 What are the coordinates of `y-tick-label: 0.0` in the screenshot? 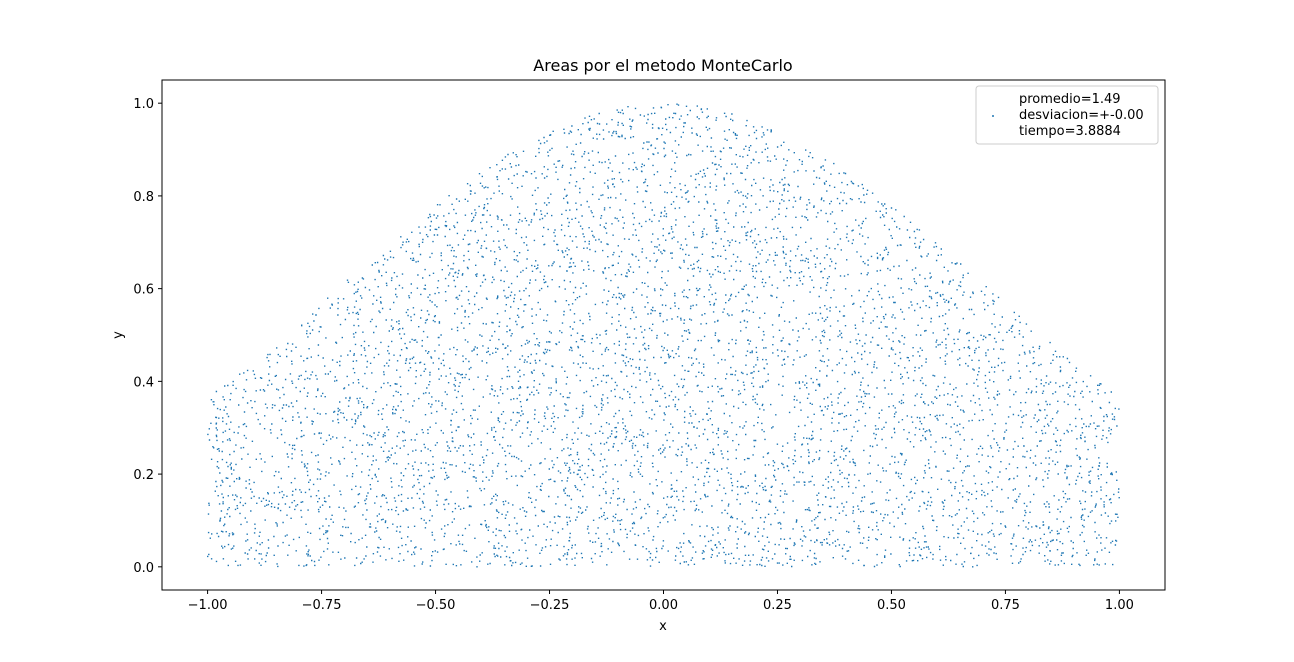 It's located at (143, 568).